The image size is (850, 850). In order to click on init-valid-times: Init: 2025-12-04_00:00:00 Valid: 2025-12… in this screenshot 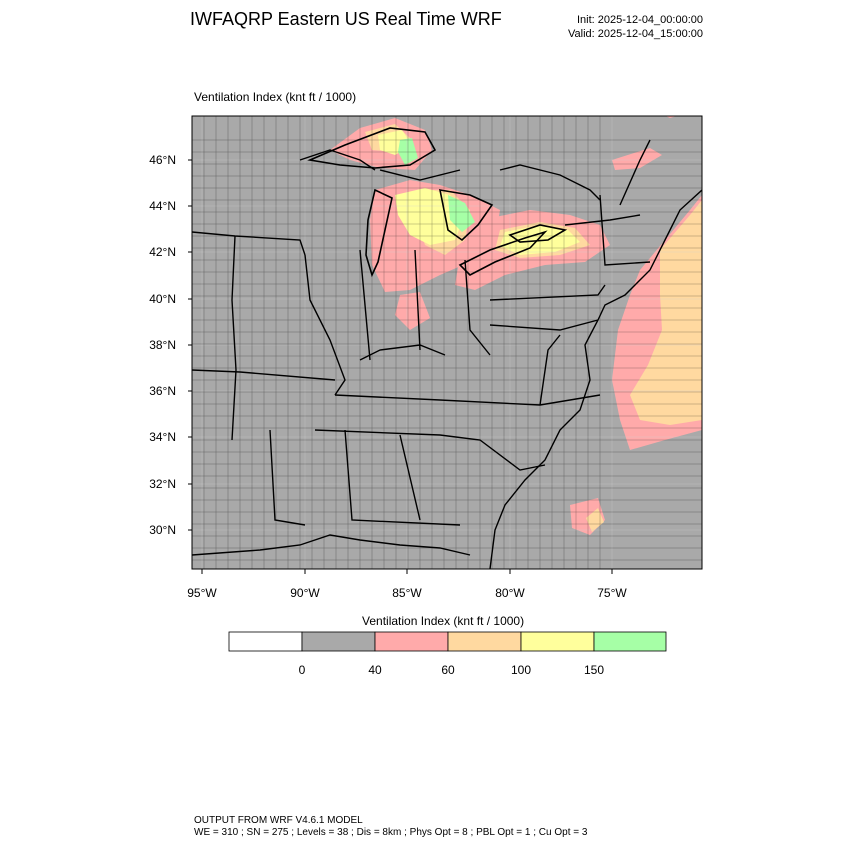, I will do `click(635, 27)`.